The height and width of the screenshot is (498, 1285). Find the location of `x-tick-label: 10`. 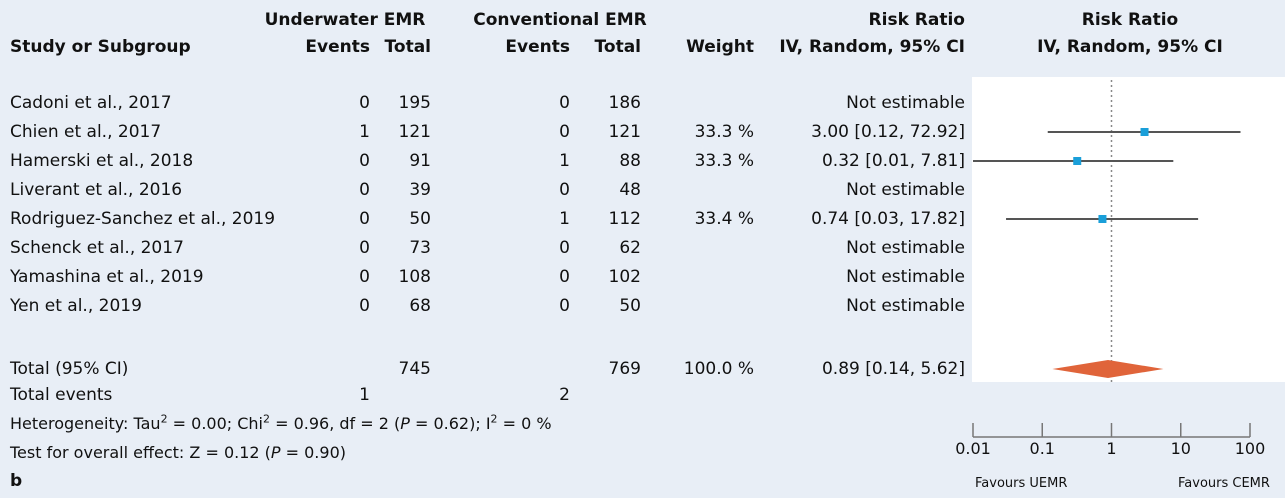

x-tick-label: 10 is located at coordinates (1181, 448).